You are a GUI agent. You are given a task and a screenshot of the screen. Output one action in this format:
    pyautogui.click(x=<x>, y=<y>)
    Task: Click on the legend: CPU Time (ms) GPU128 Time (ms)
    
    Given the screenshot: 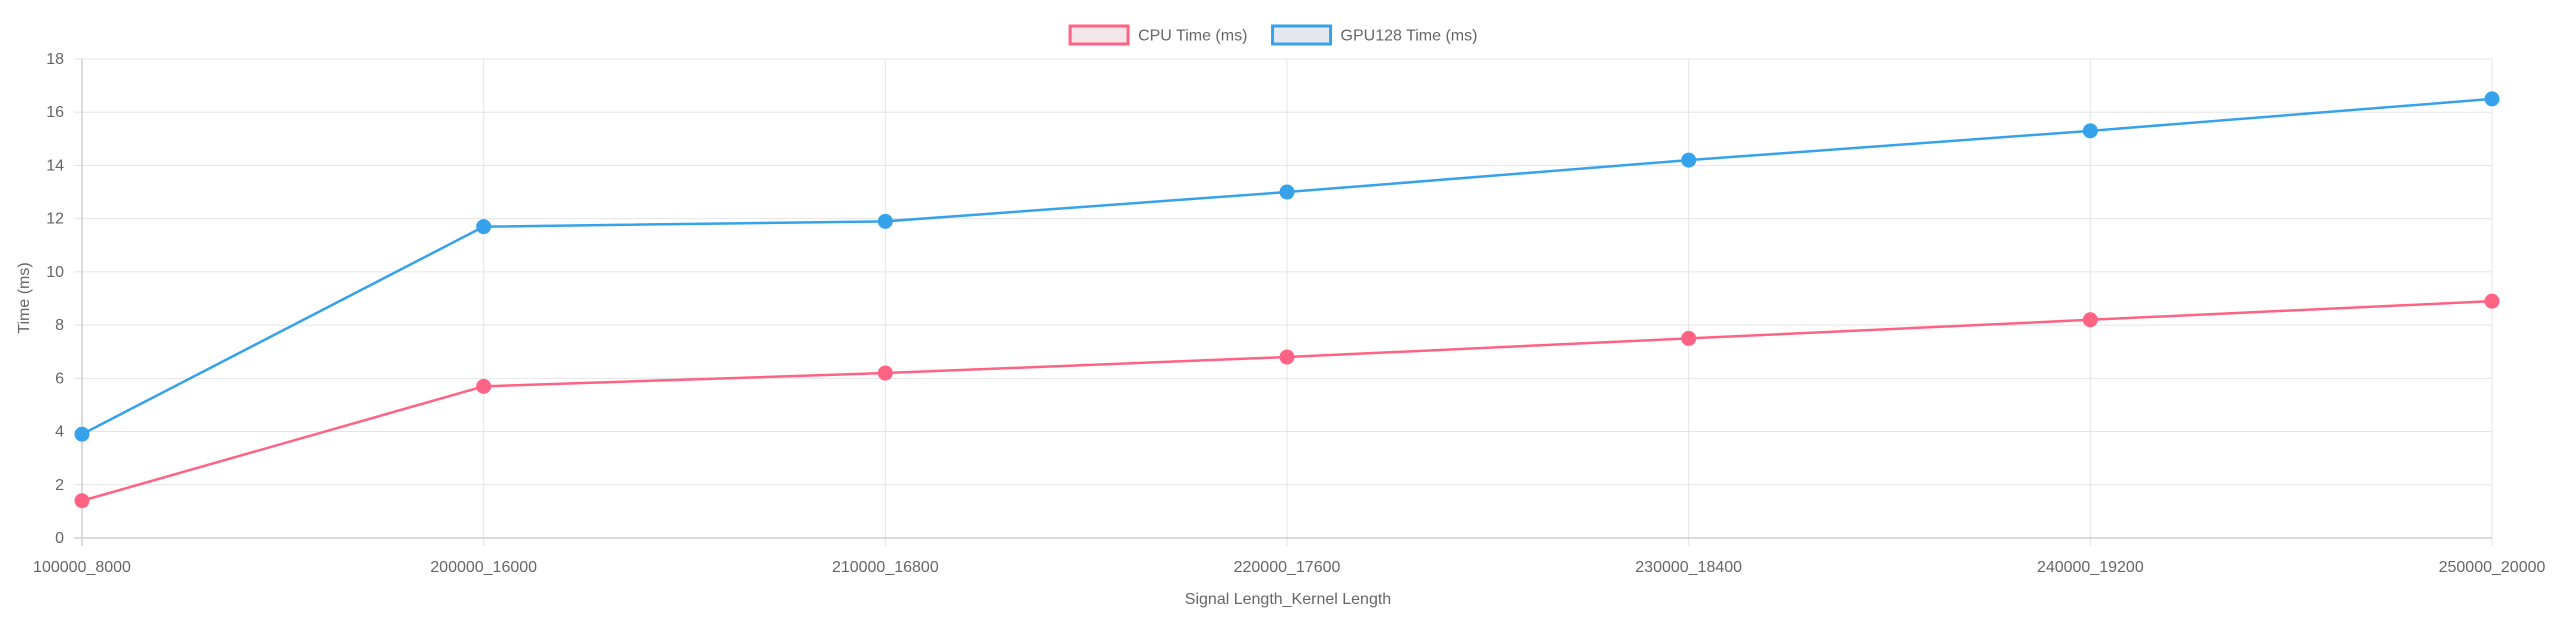 What is the action you would take?
    pyautogui.click(x=1273, y=35)
    